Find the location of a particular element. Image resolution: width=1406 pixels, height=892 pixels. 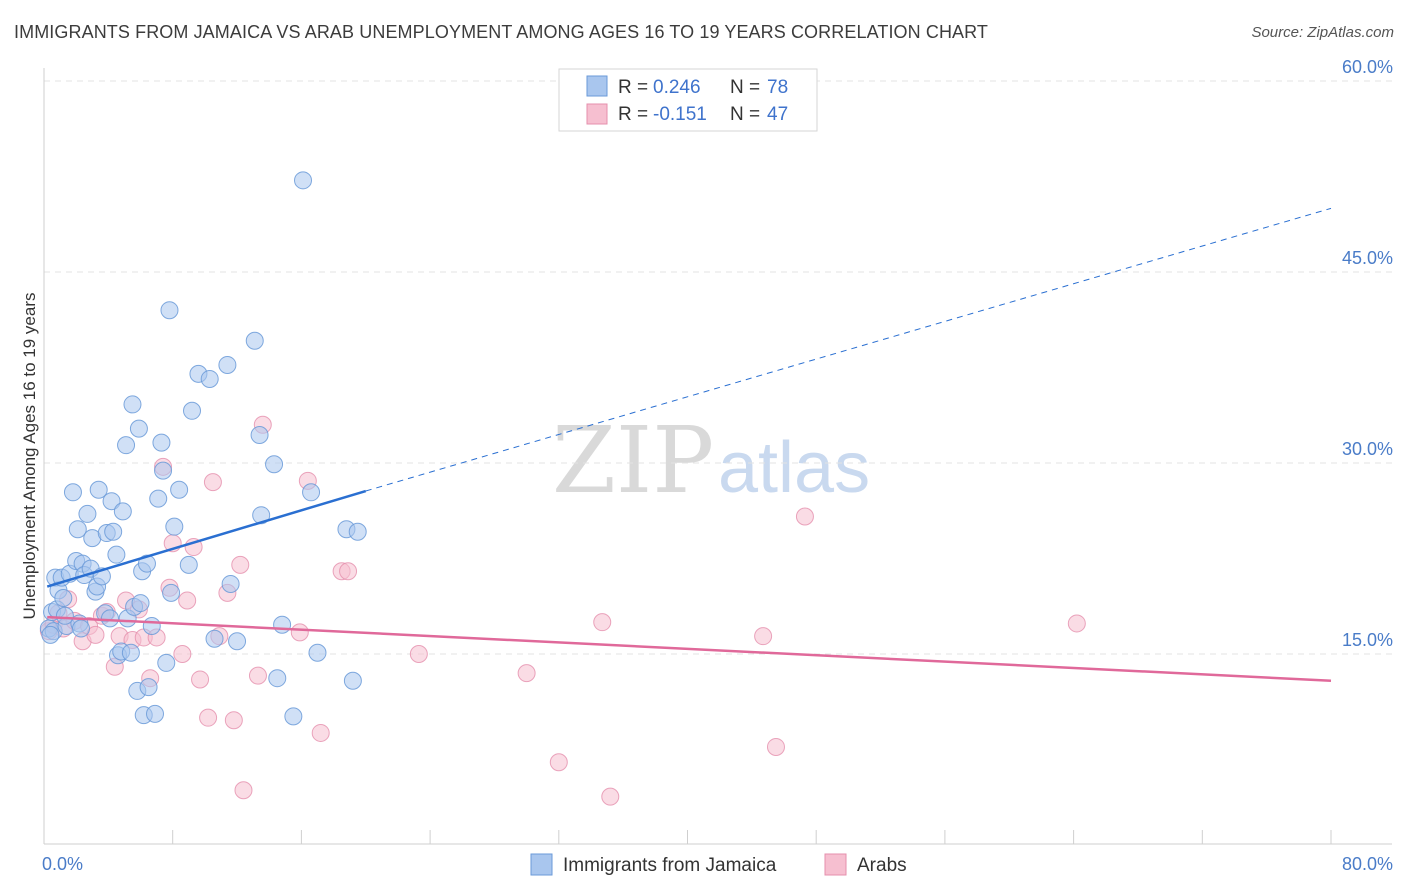

legend-n-label-2: N = is located at coordinates (745, 114).